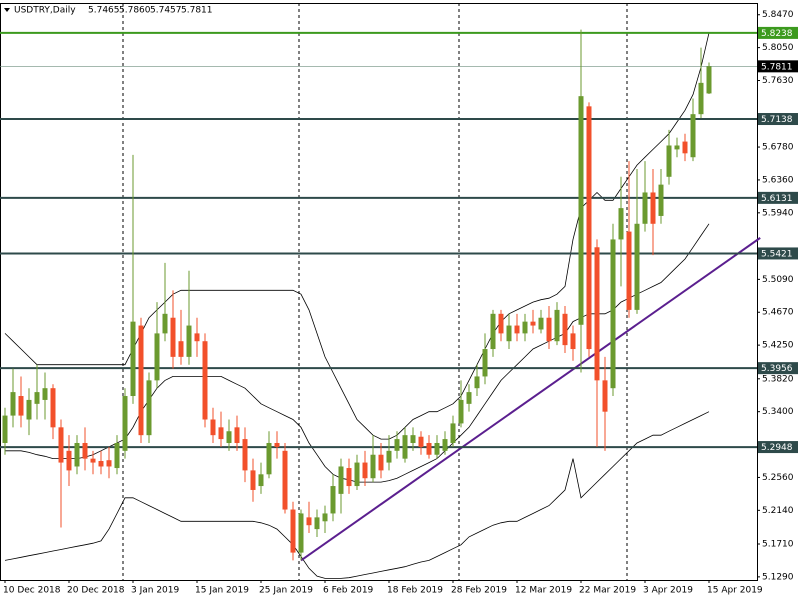 This screenshot has height=600, width=800. I want to click on y-tick-label: 5.1290, so click(778, 577).